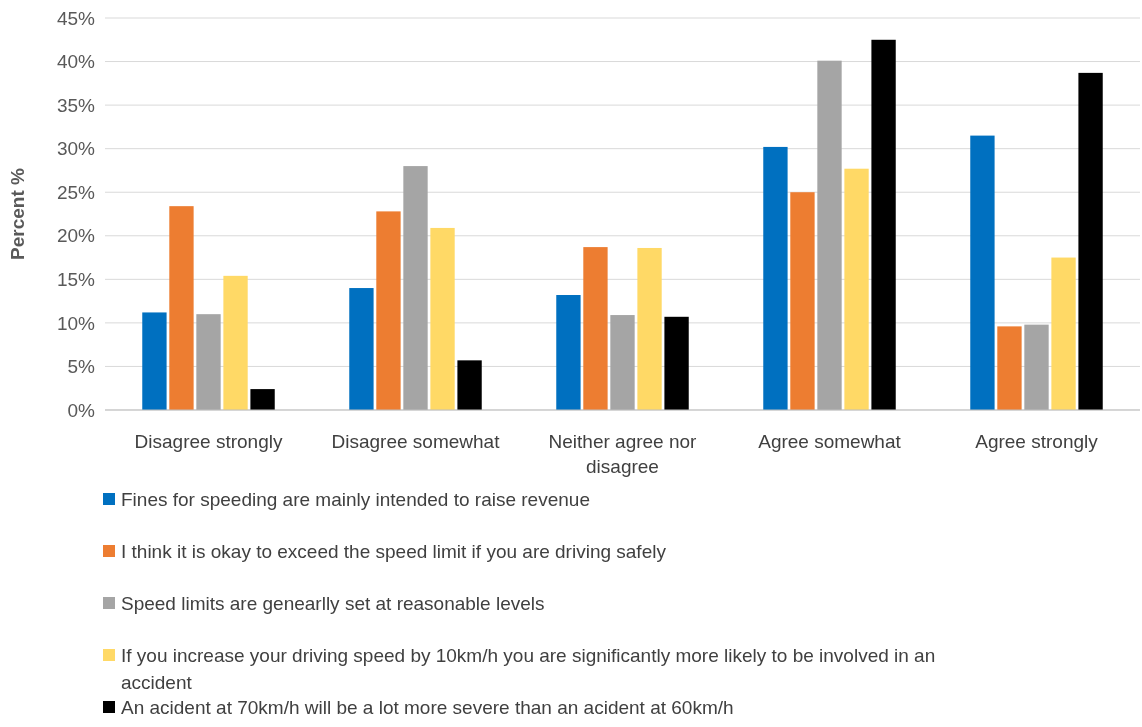 The height and width of the screenshot is (727, 1142). What do you see at coordinates (76, 18) in the screenshot?
I see `y-tick-label: 45%` at bounding box center [76, 18].